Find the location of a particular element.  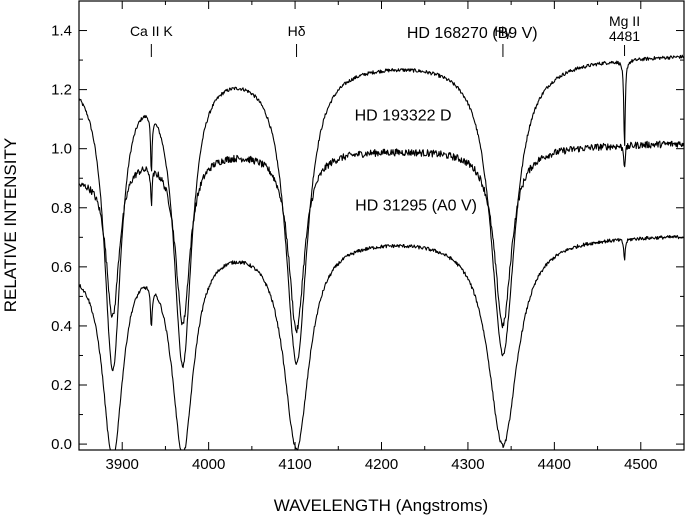

y-tick-label: 0.6 is located at coordinates (61, 267).